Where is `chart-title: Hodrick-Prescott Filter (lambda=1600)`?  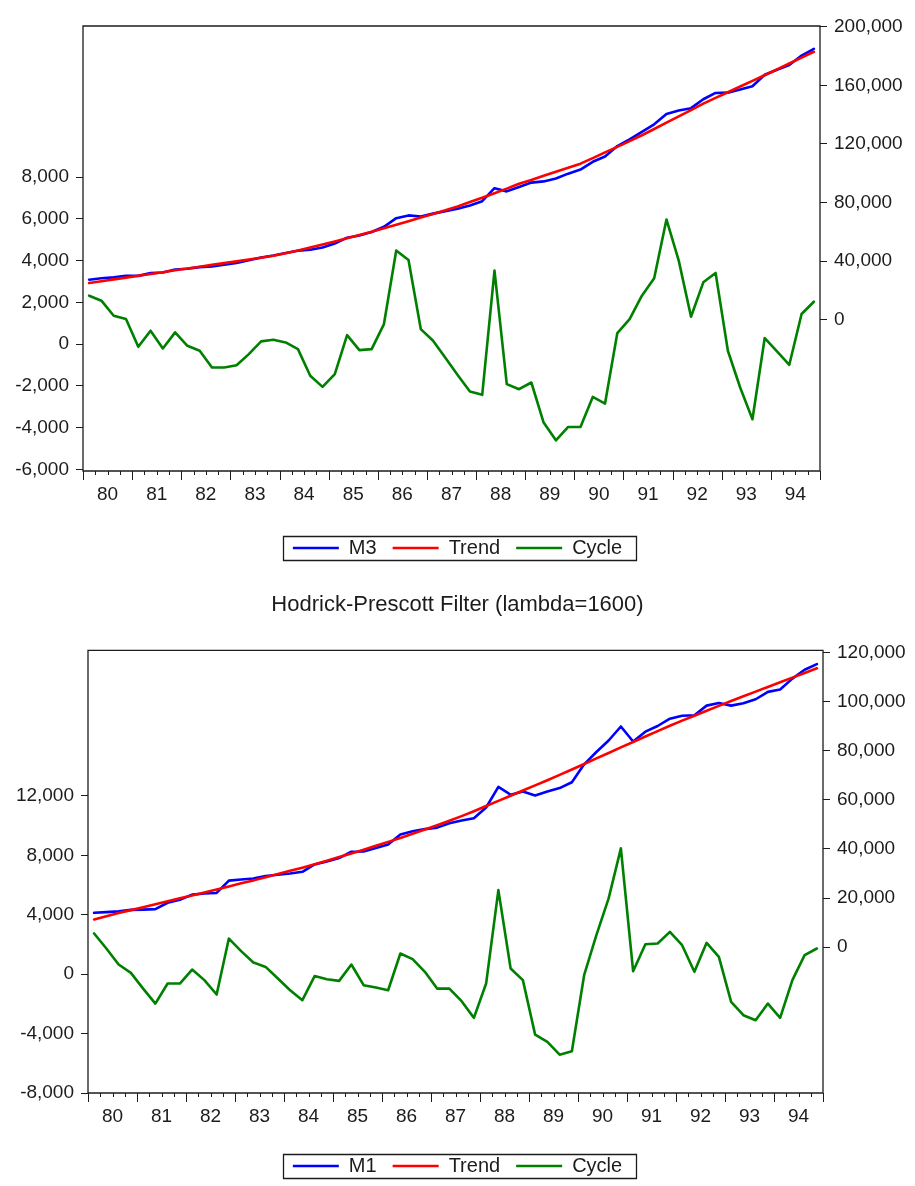 chart-title: Hodrick-Prescott Filter (lambda=1600) is located at coordinates (457, 604).